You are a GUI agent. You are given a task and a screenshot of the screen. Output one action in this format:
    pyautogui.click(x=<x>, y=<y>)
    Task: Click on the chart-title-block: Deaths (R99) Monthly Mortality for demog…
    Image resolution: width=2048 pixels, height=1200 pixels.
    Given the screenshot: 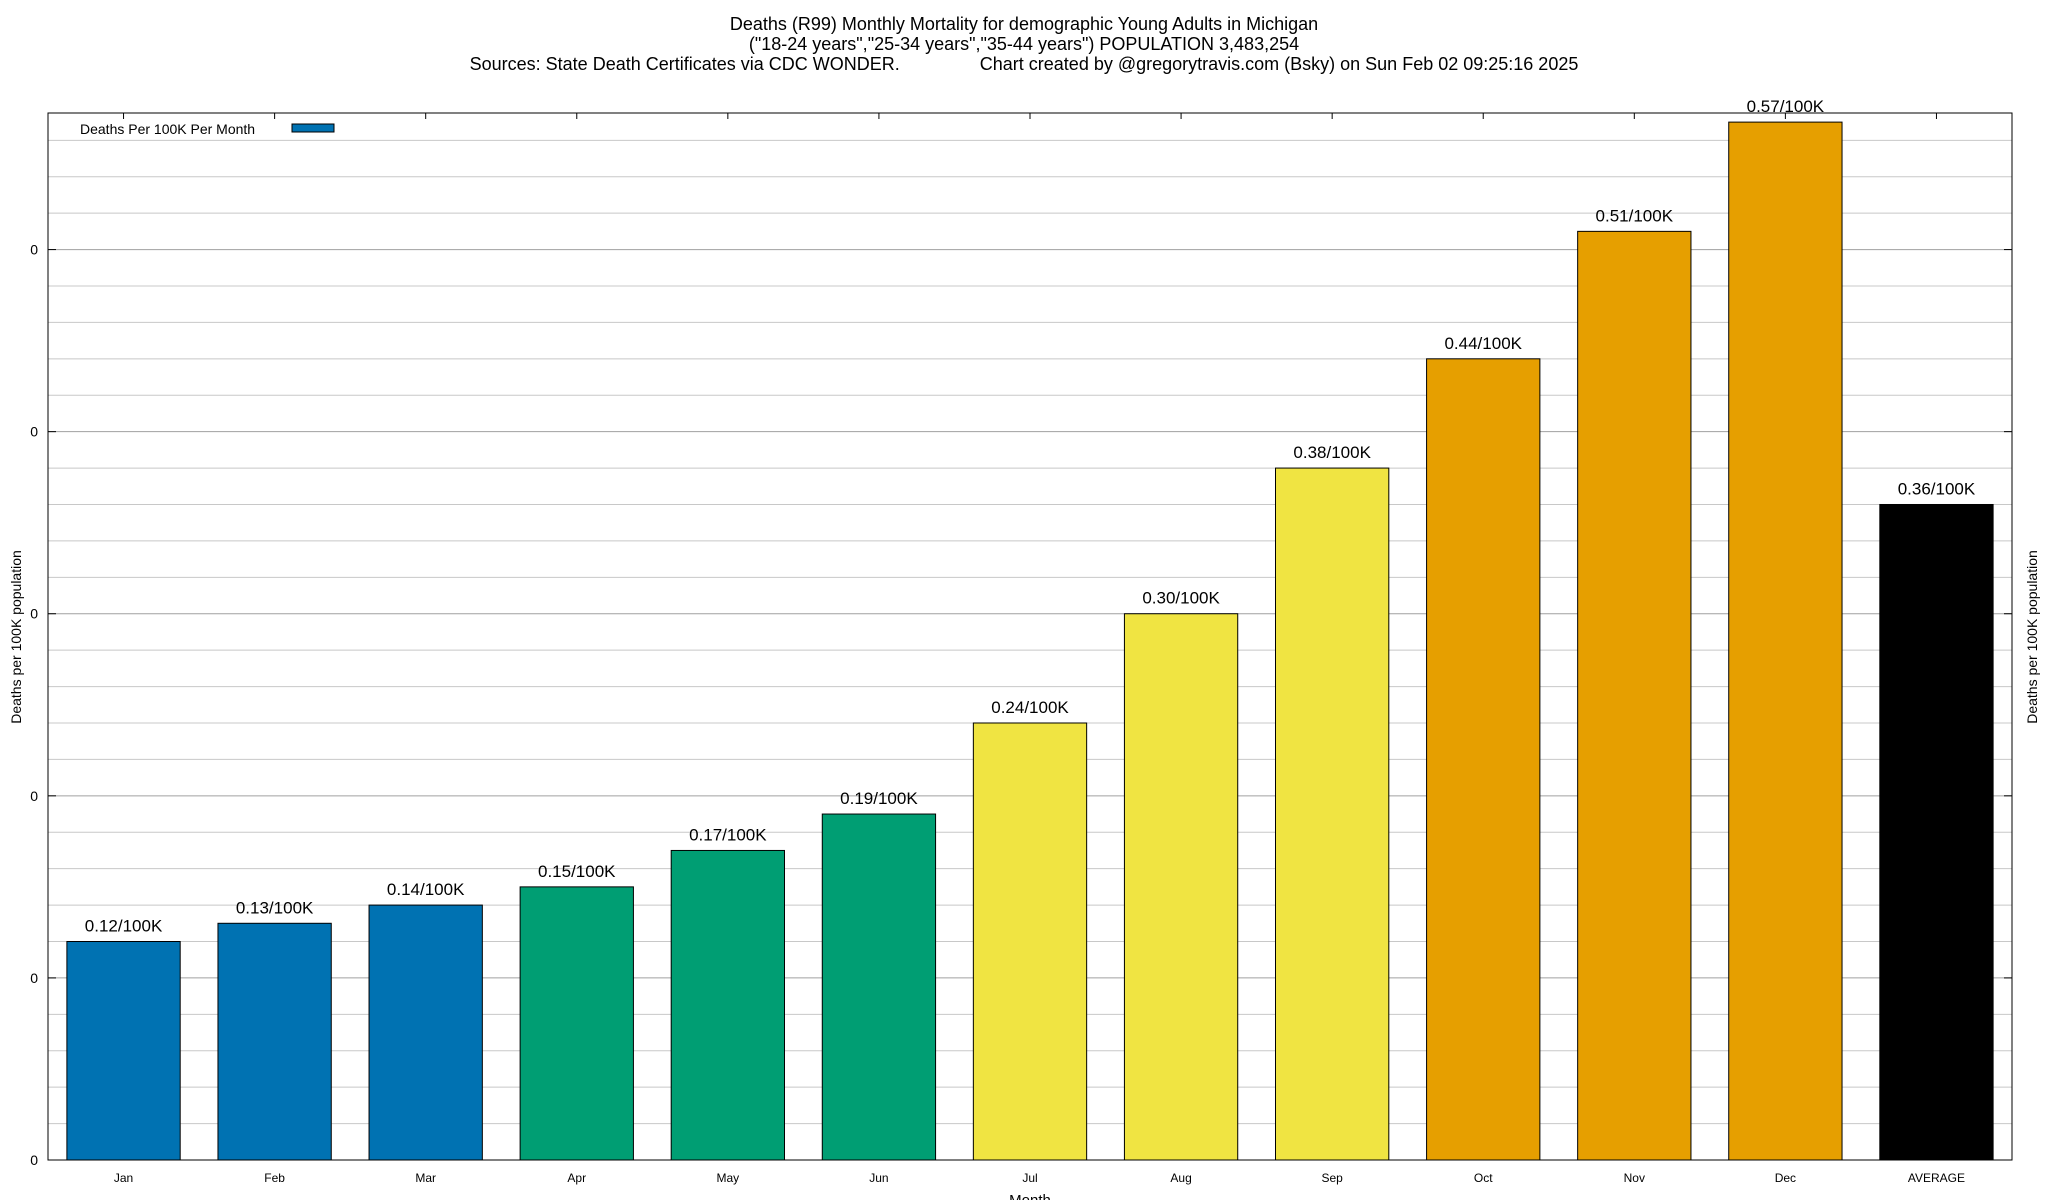 What is the action you would take?
    pyautogui.click(x=1024, y=44)
    